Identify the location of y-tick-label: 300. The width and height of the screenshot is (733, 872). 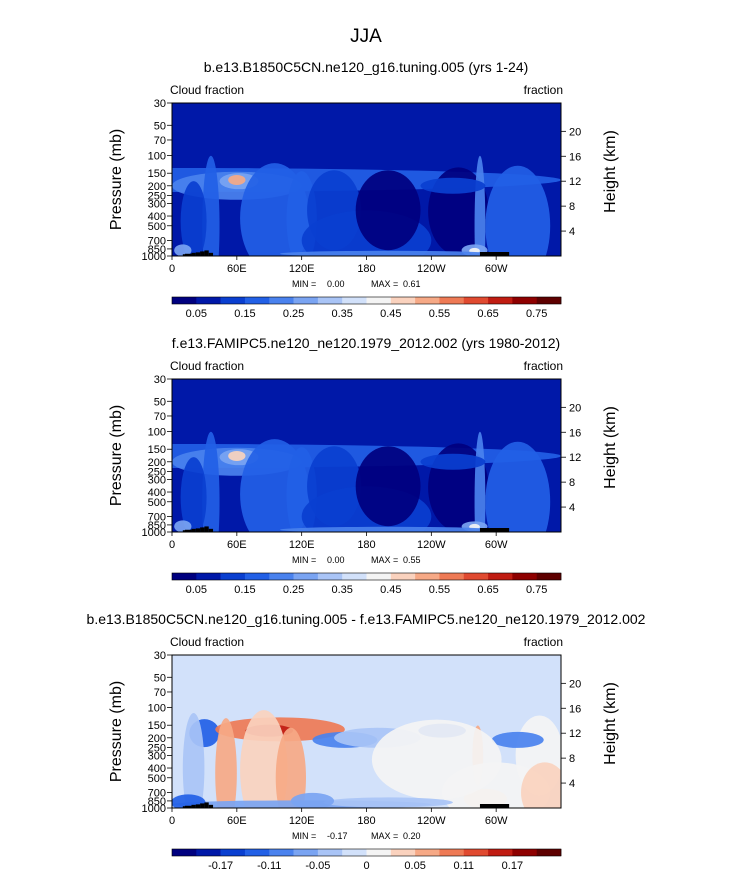
(157, 204).